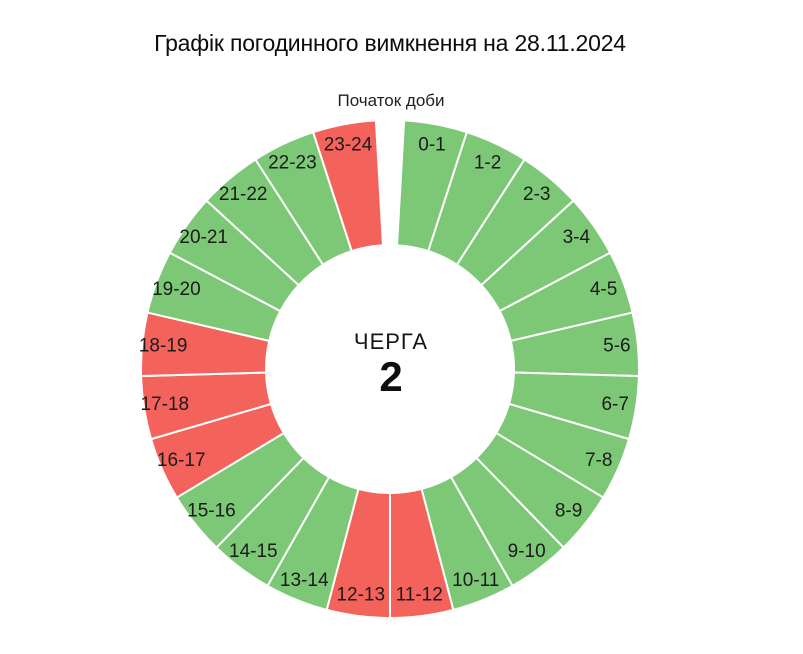 This screenshot has height=654, width=803. I want to click on hour-label-20-21: 20-21, so click(203, 237).